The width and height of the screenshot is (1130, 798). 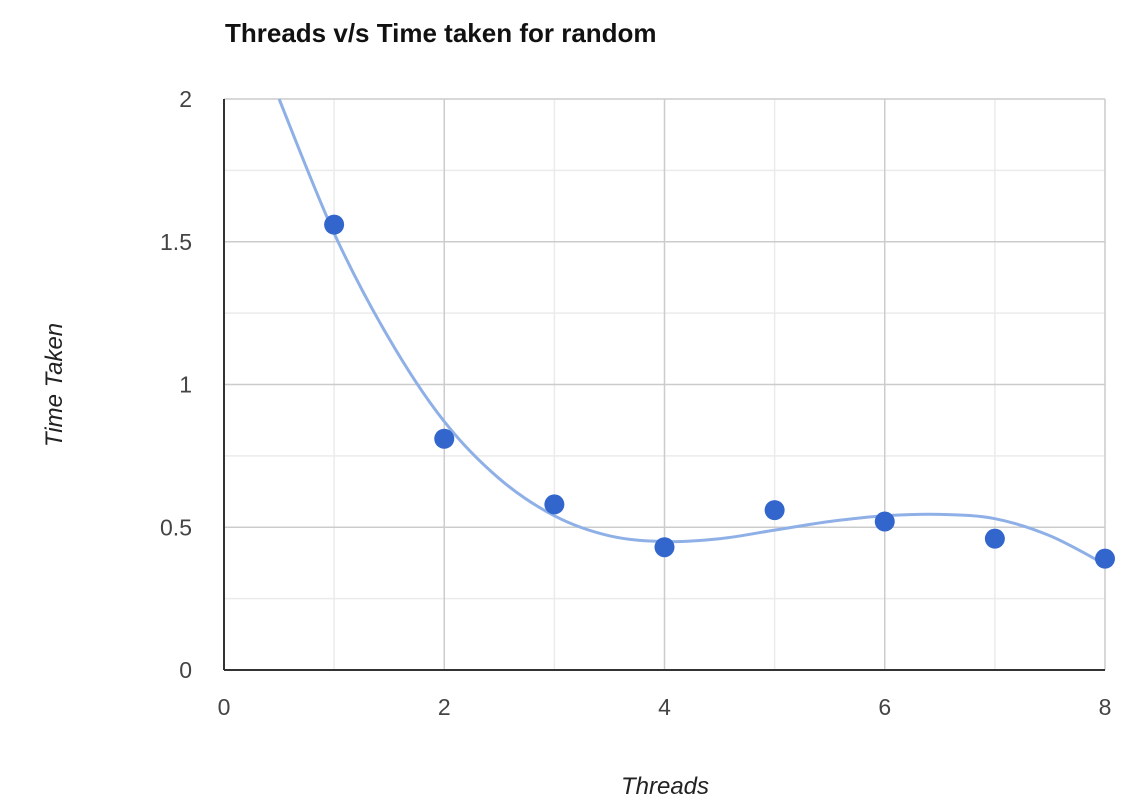 What do you see at coordinates (1105, 707) in the screenshot?
I see `x-tick-label: 8` at bounding box center [1105, 707].